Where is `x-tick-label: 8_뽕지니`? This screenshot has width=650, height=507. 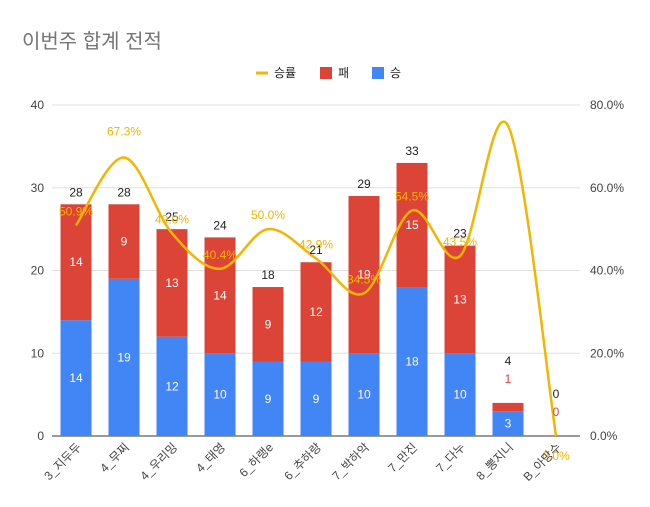
x-tick-label: 8_뽕지니 is located at coordinates (494, 461).